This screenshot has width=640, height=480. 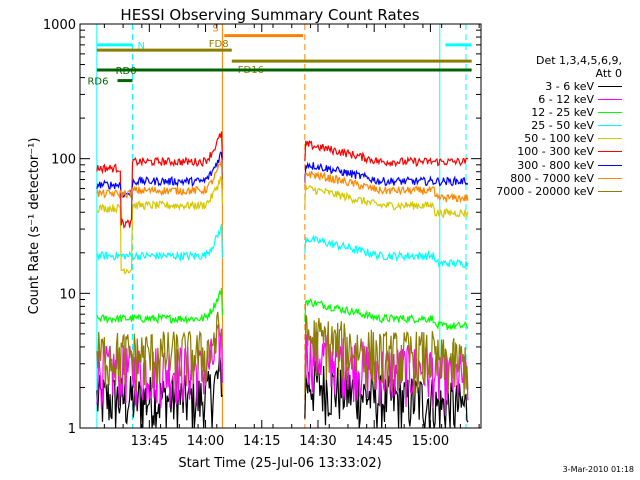 I want to click on flag-label: RD6, so click(x=97, y=82).